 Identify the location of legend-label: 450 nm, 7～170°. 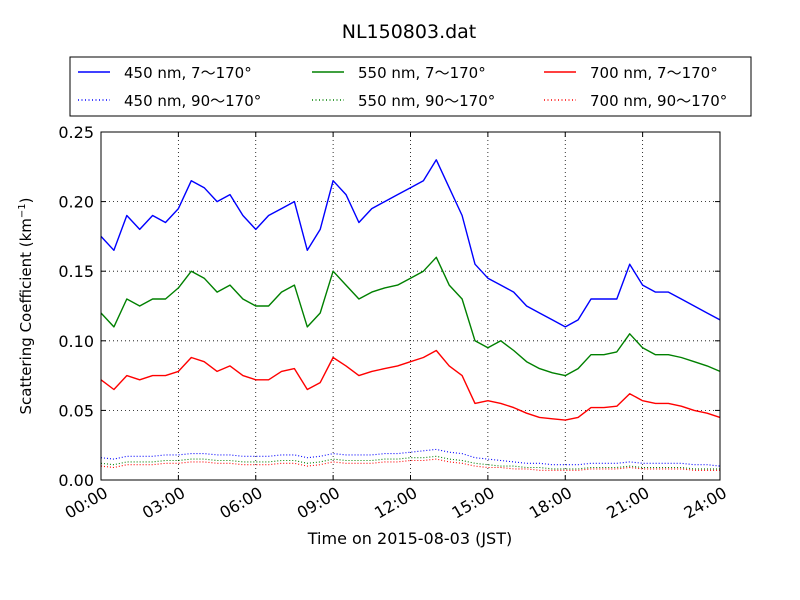
(188, 73).